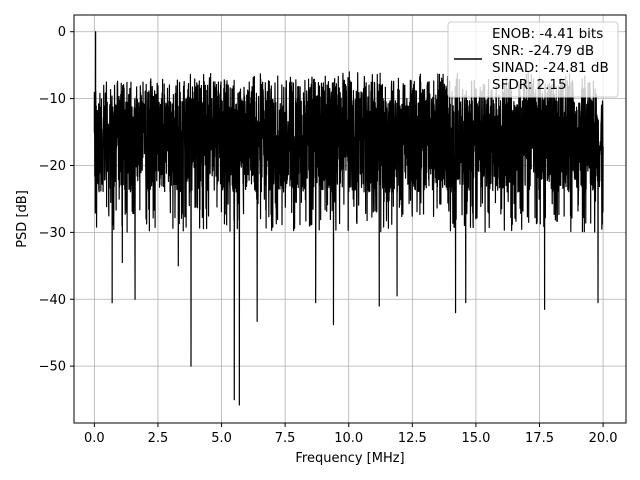 The width and height of the screenshot is (640, 480). What do you see at coordinates (547, 34) in the screenshot?
I see `legend-enob: ENOB: -4.41 bits` at bounding box center [547, 34].